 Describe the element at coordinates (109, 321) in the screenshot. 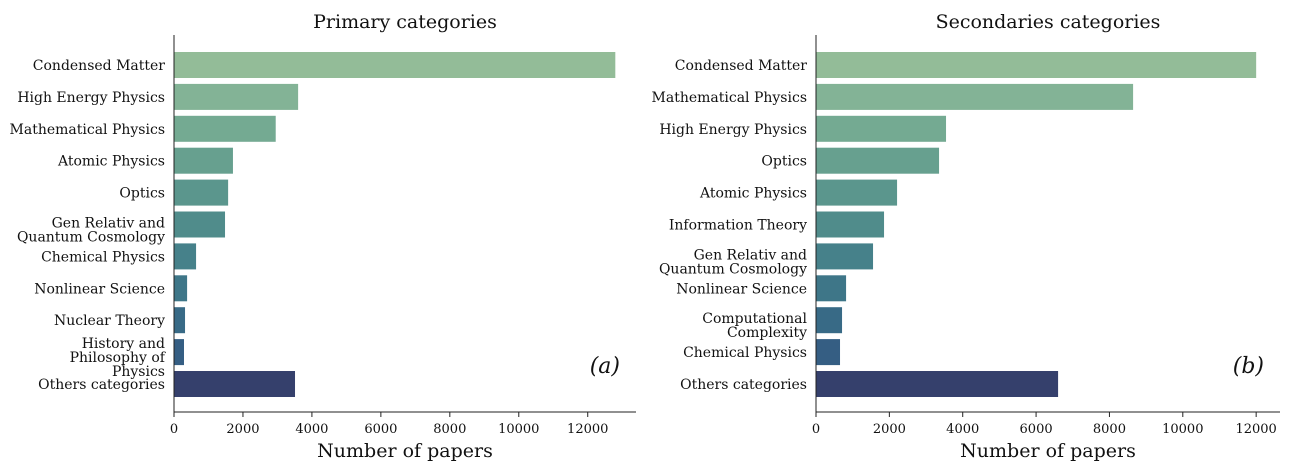

I see `y-tick-label: Nuclear Theory` at that location.